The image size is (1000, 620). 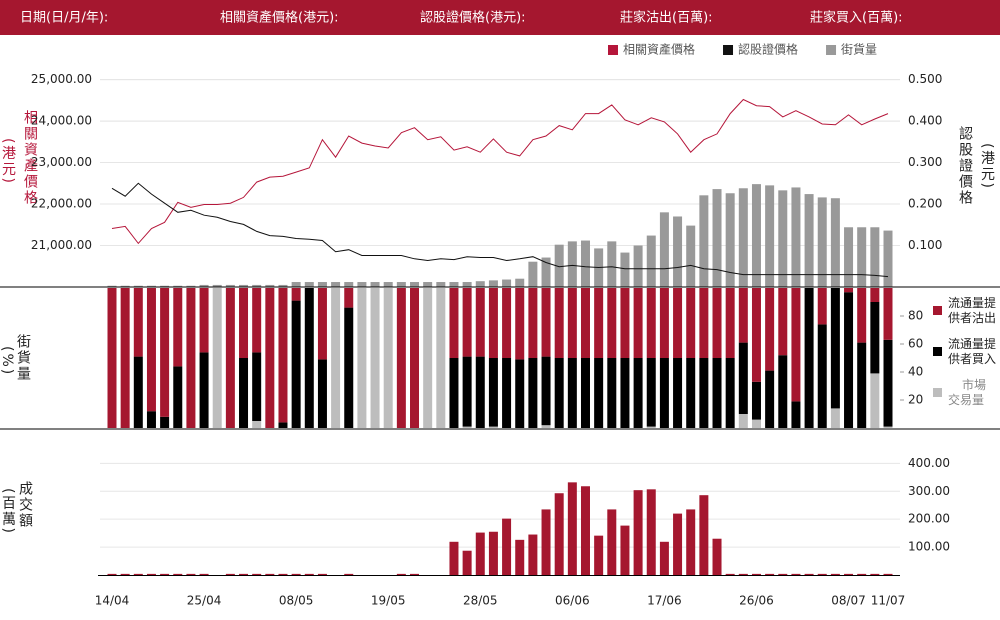 What do you see at coordinates (929, 463) in the screenshot?
I see `y2-tick-label: 400.00` at bounding box center [929, 463].